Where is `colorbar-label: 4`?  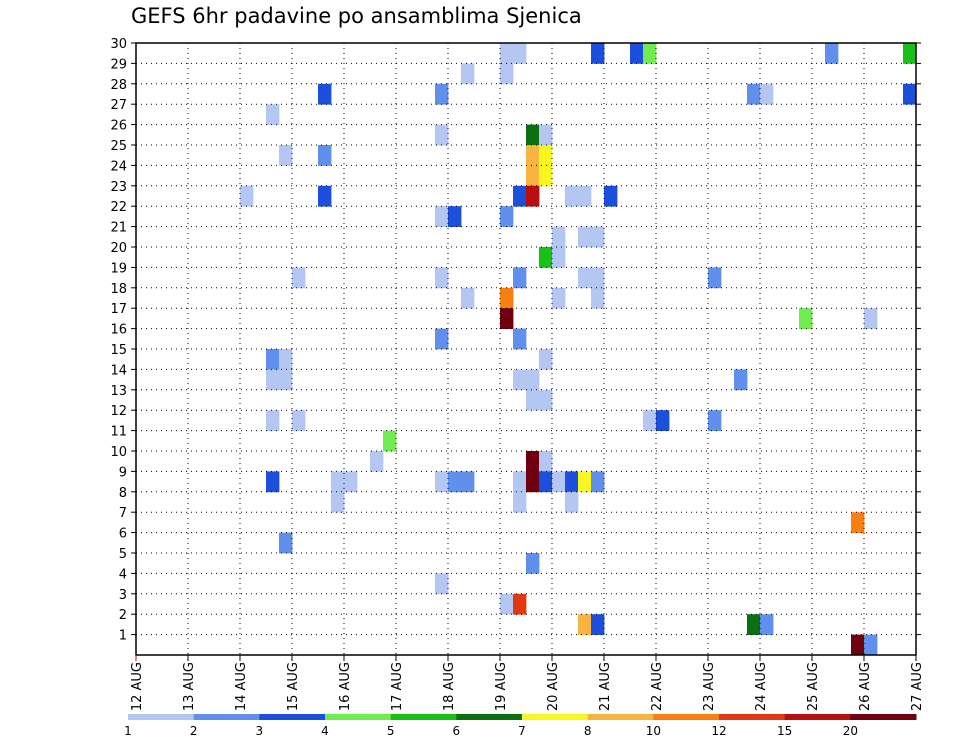
colorbar-label: 4 is located at coordinates (325, 731).